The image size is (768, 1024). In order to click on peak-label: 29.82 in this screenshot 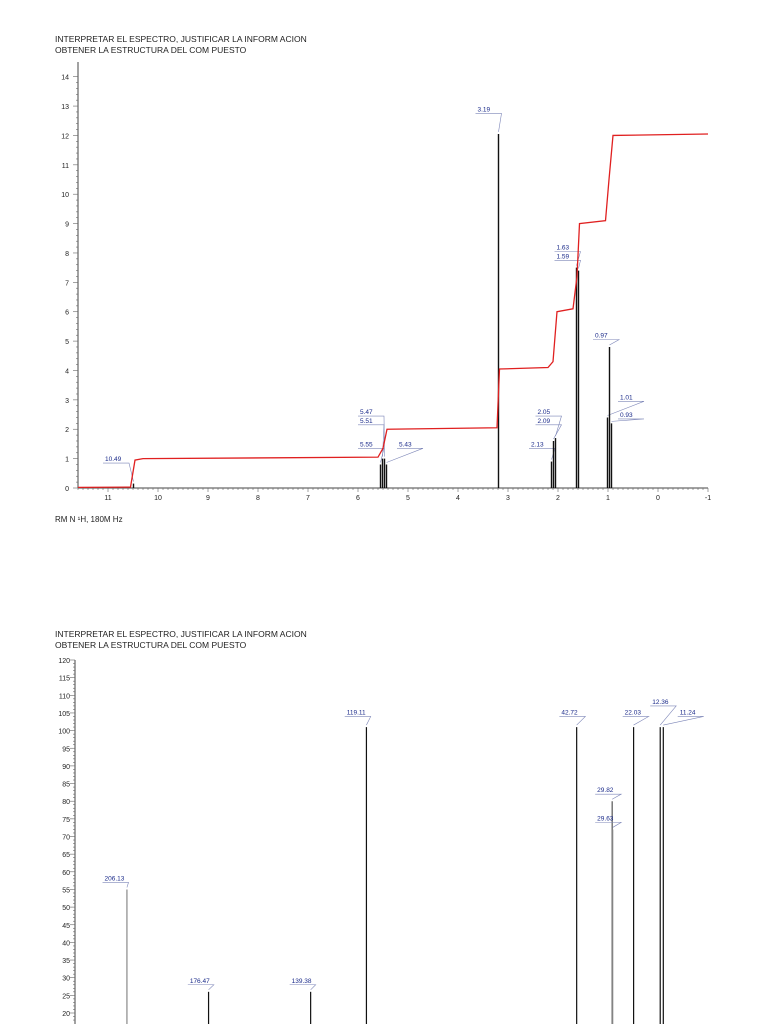, I will do `click(605, 790)`.